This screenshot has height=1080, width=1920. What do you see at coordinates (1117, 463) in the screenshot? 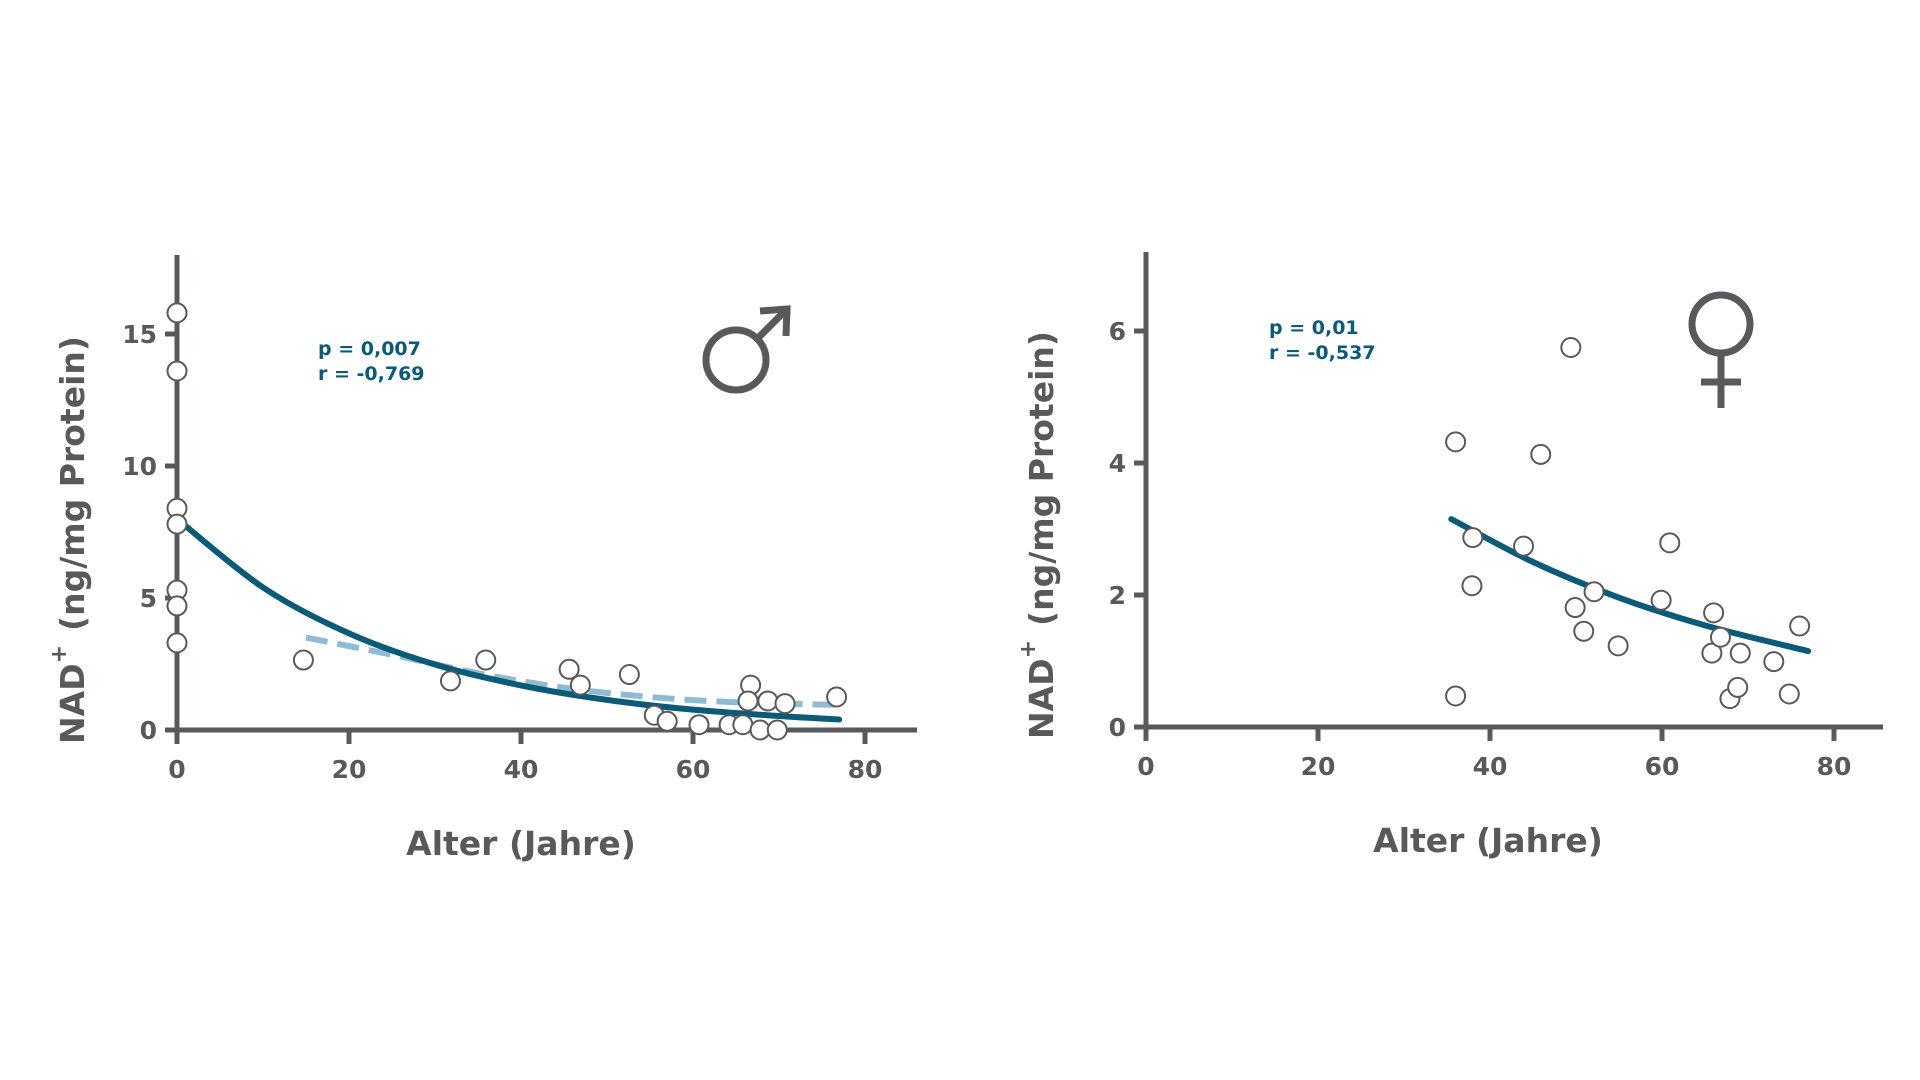
I see `y-tick-label: 4` at bounding box center [1117, 463].